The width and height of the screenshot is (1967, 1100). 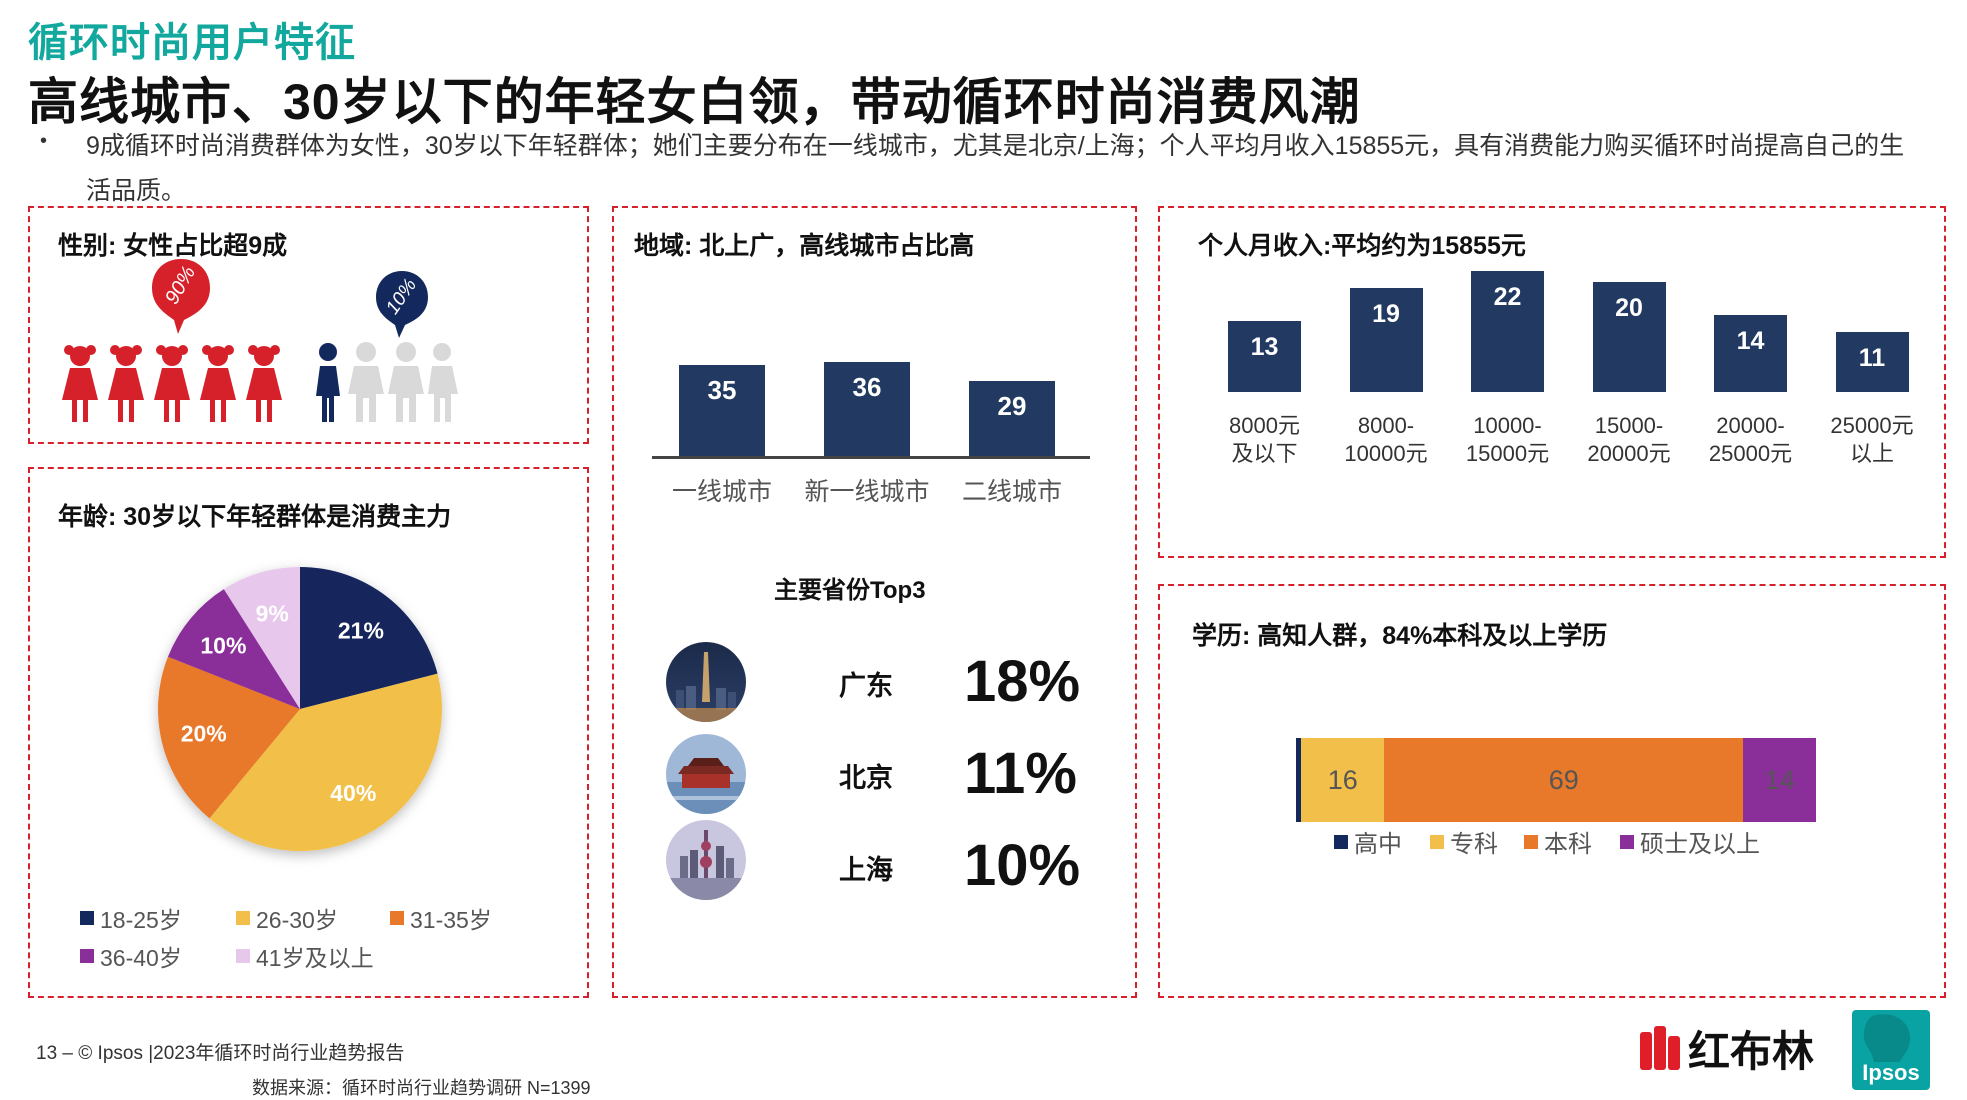 What do you see at coordinates (1872, 440) in the screenshot?
I see `income-category-label-6: 25000元 以上` at bounding box center [1872, 440].